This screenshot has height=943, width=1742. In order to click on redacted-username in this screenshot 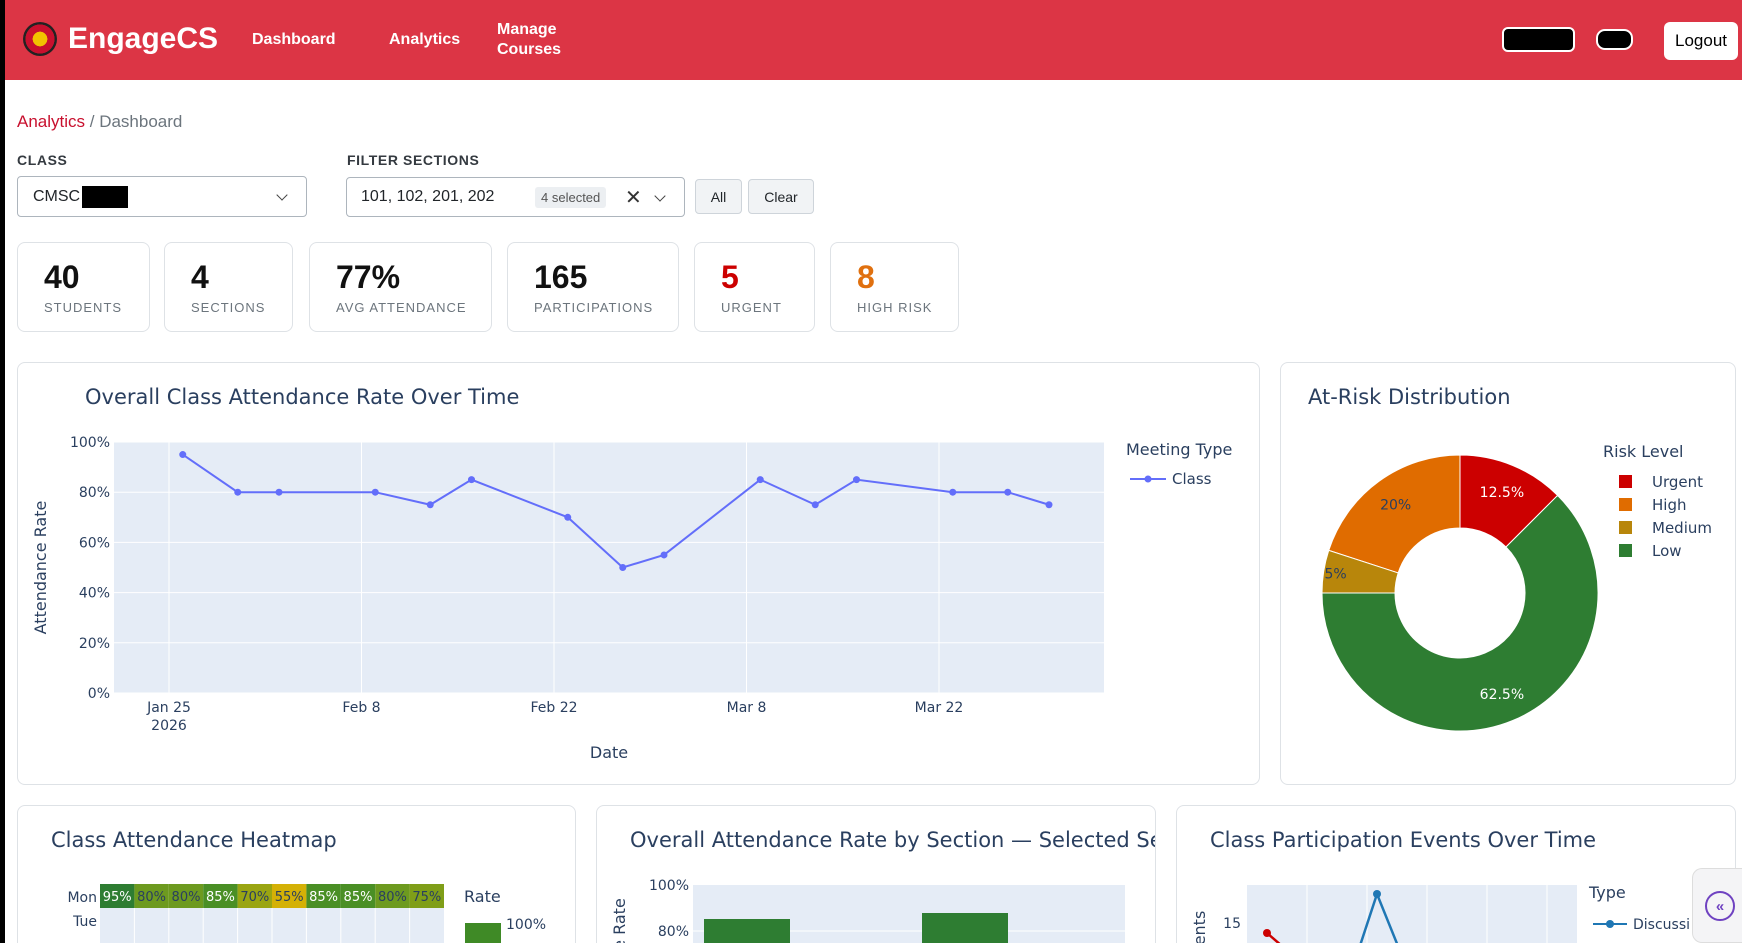, I will do `click(1538, 39)`.